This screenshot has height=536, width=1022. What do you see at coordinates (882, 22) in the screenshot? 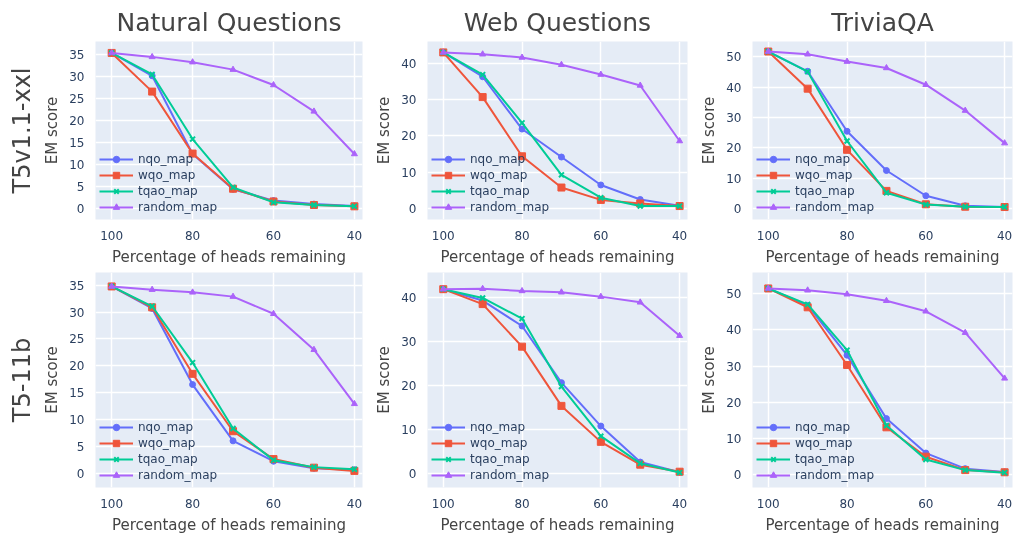
I see `chart-title: TriviaQA` at bounding box center [882, 22].